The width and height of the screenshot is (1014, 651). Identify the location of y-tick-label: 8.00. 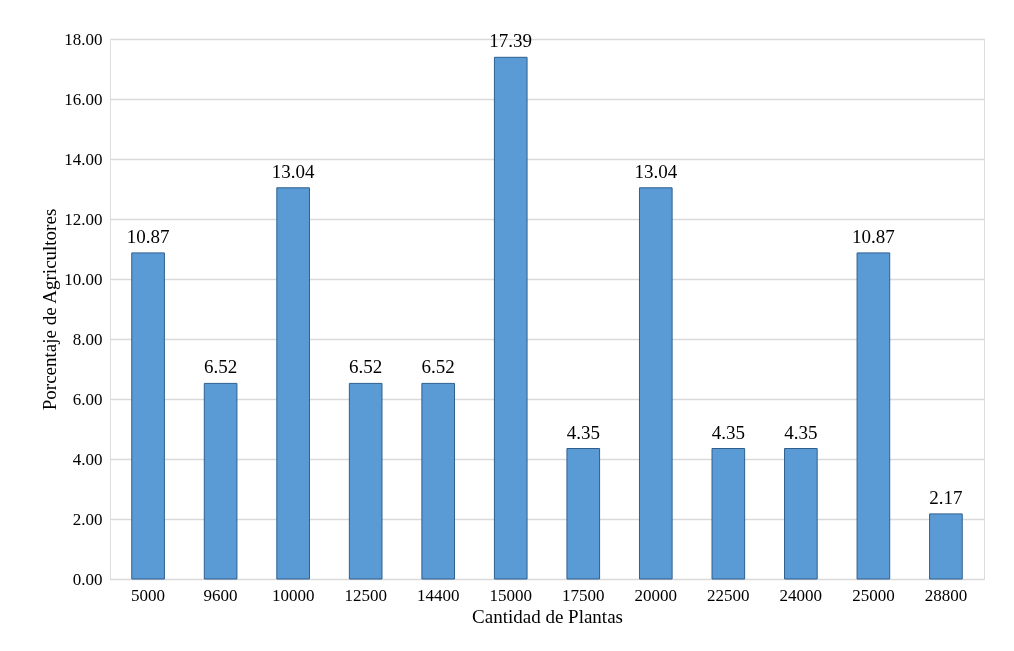
(87, 339).